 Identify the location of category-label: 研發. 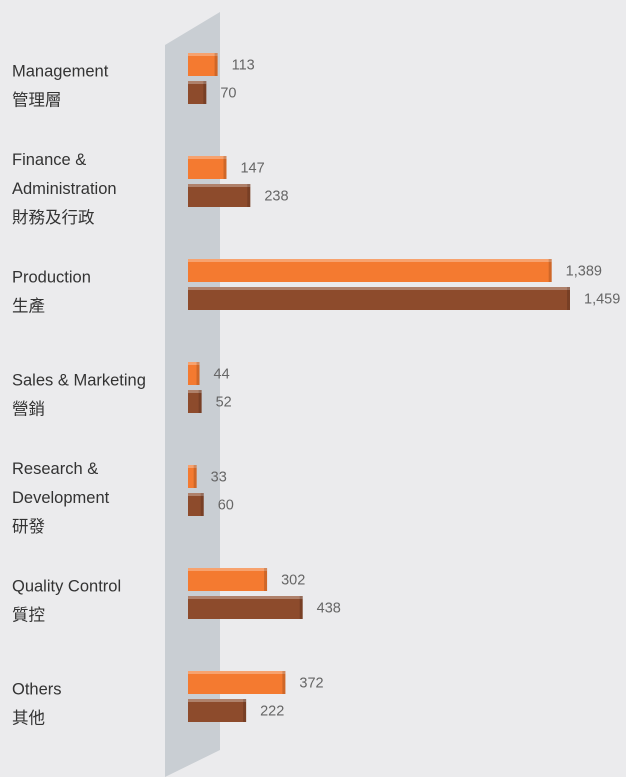
(28, 526).